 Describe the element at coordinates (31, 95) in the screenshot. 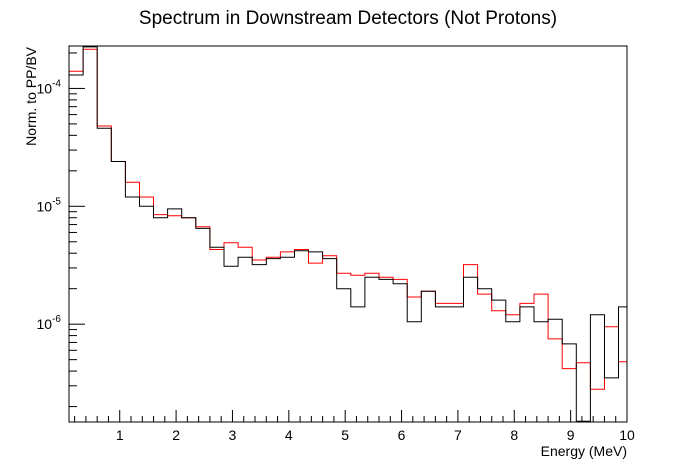

I see `y-axis-title: Norm. to PP/BV` at that location.